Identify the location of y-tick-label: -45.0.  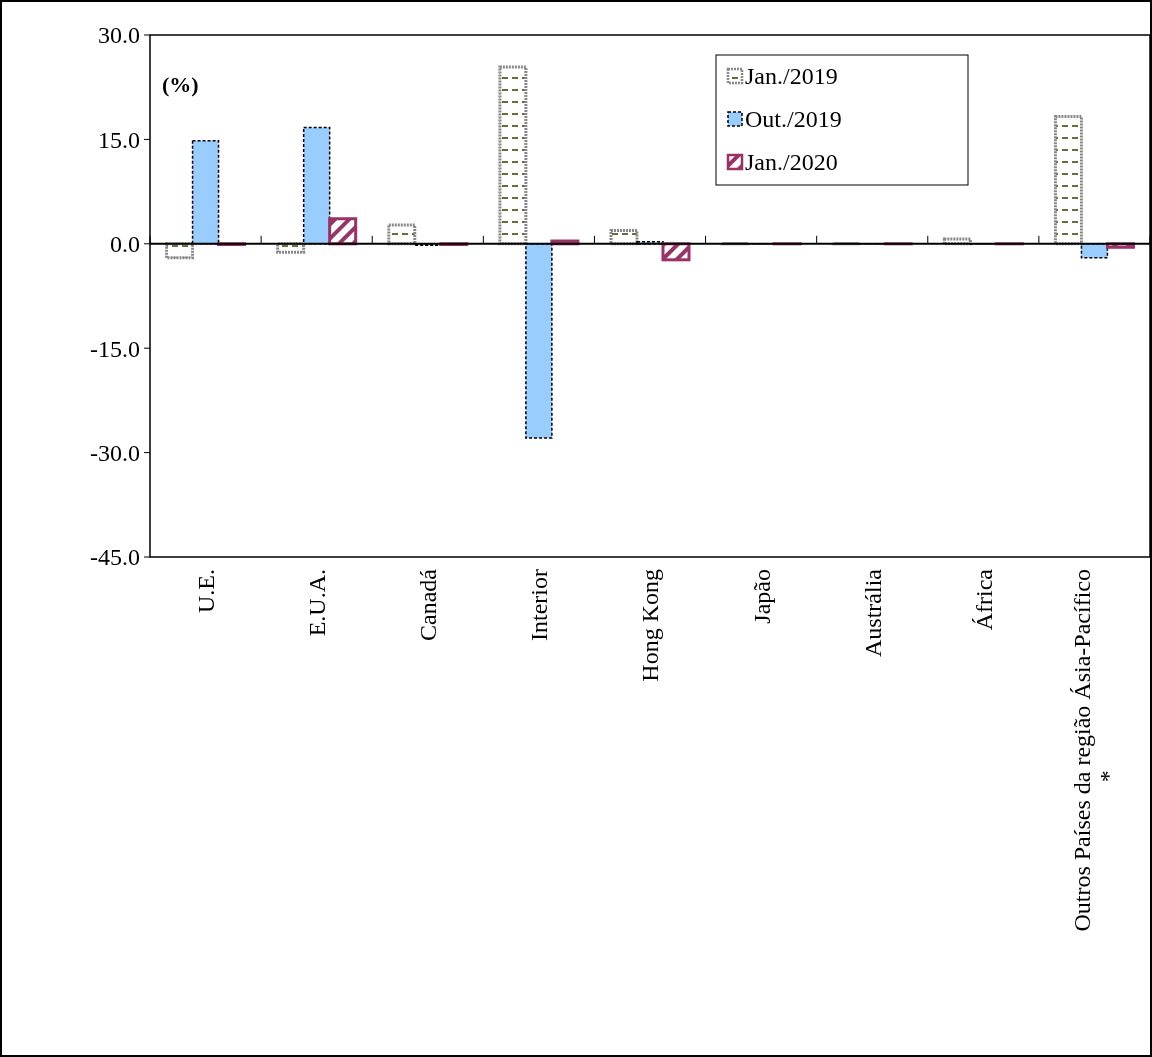
(115, 557).